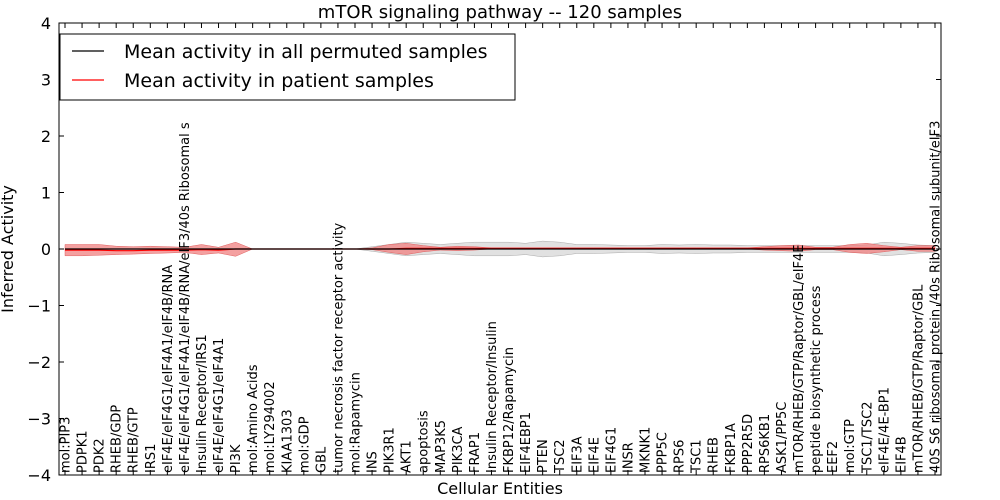  I want to click on legend-permuted-label: Mean activity in all permuted samples, so click(305, 52).